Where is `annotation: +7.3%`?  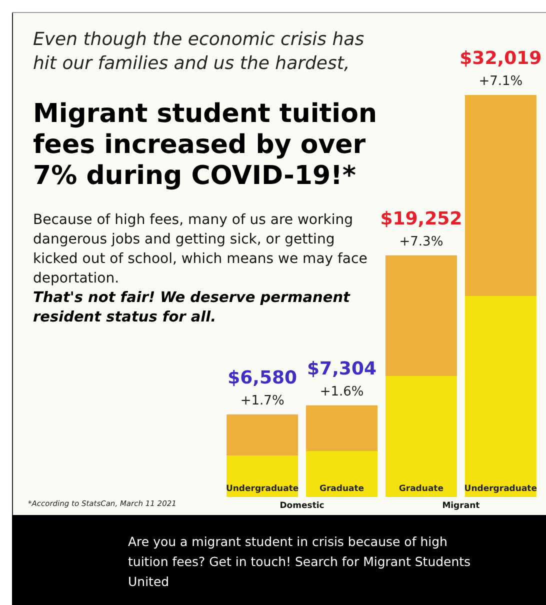
annotation: +7.3% is located at coordinates (421, 242).